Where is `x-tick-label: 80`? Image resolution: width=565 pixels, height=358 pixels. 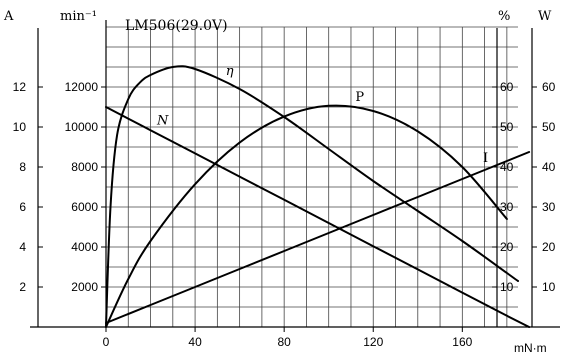 x-tick-label: 80 is located at coordinates (284, 342).